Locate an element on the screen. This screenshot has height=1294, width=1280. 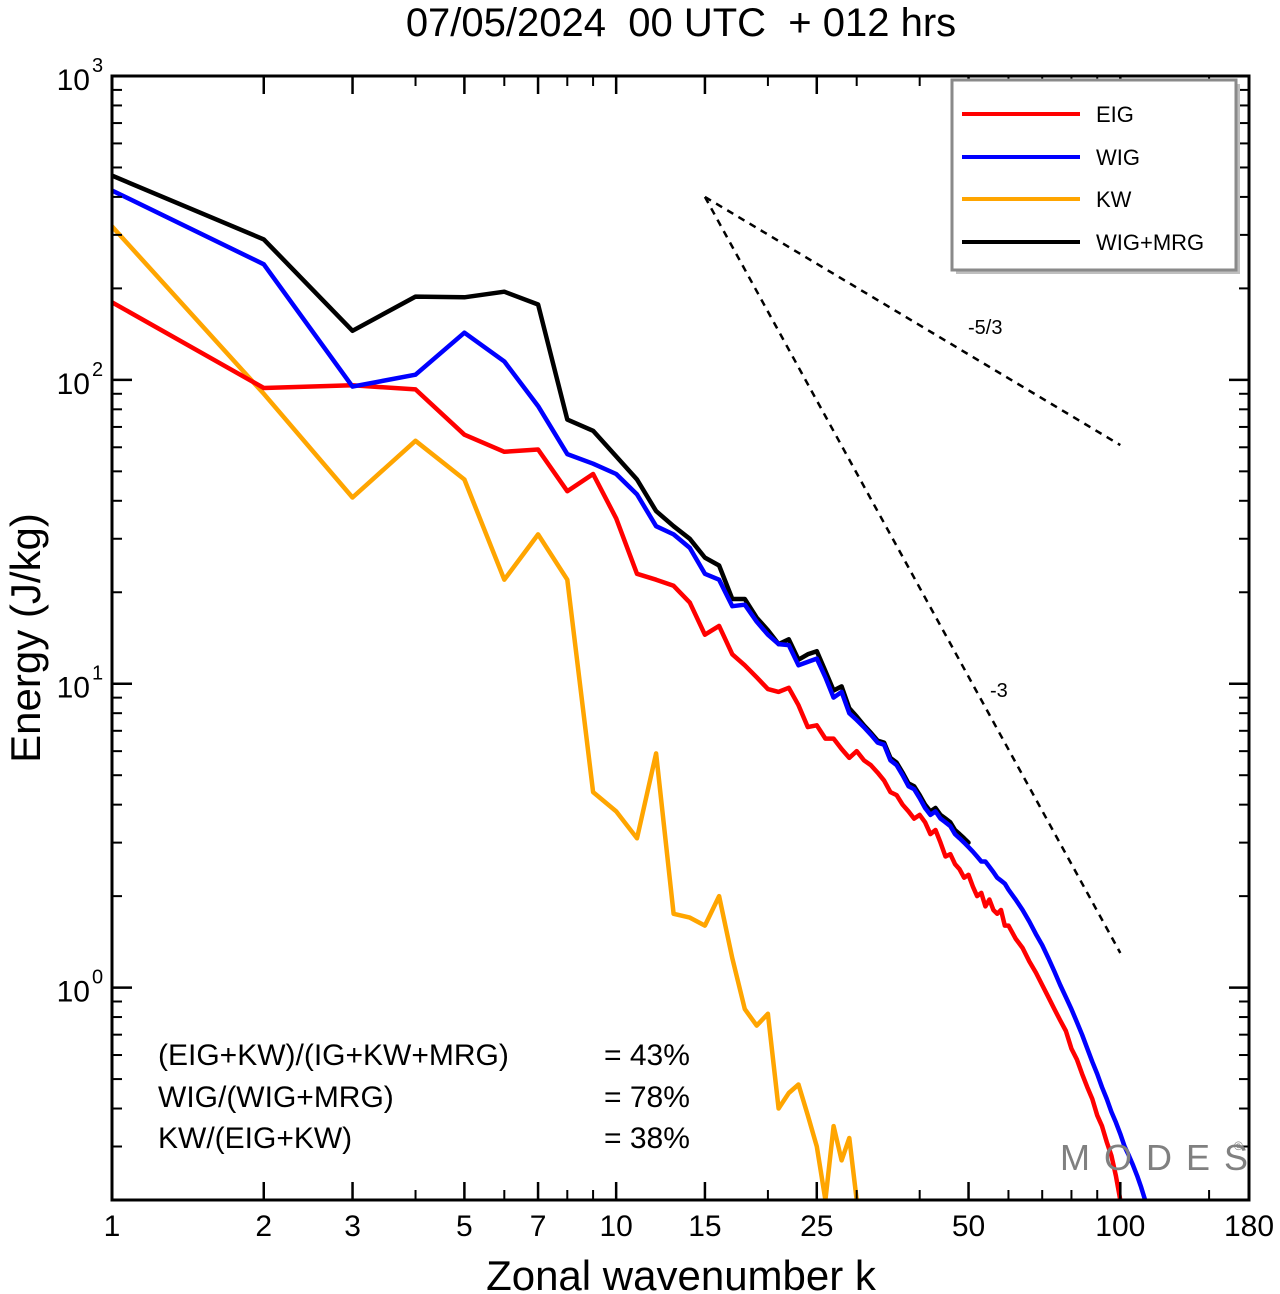
watermark-copyright: © is located at coordinates (1238, 1146).